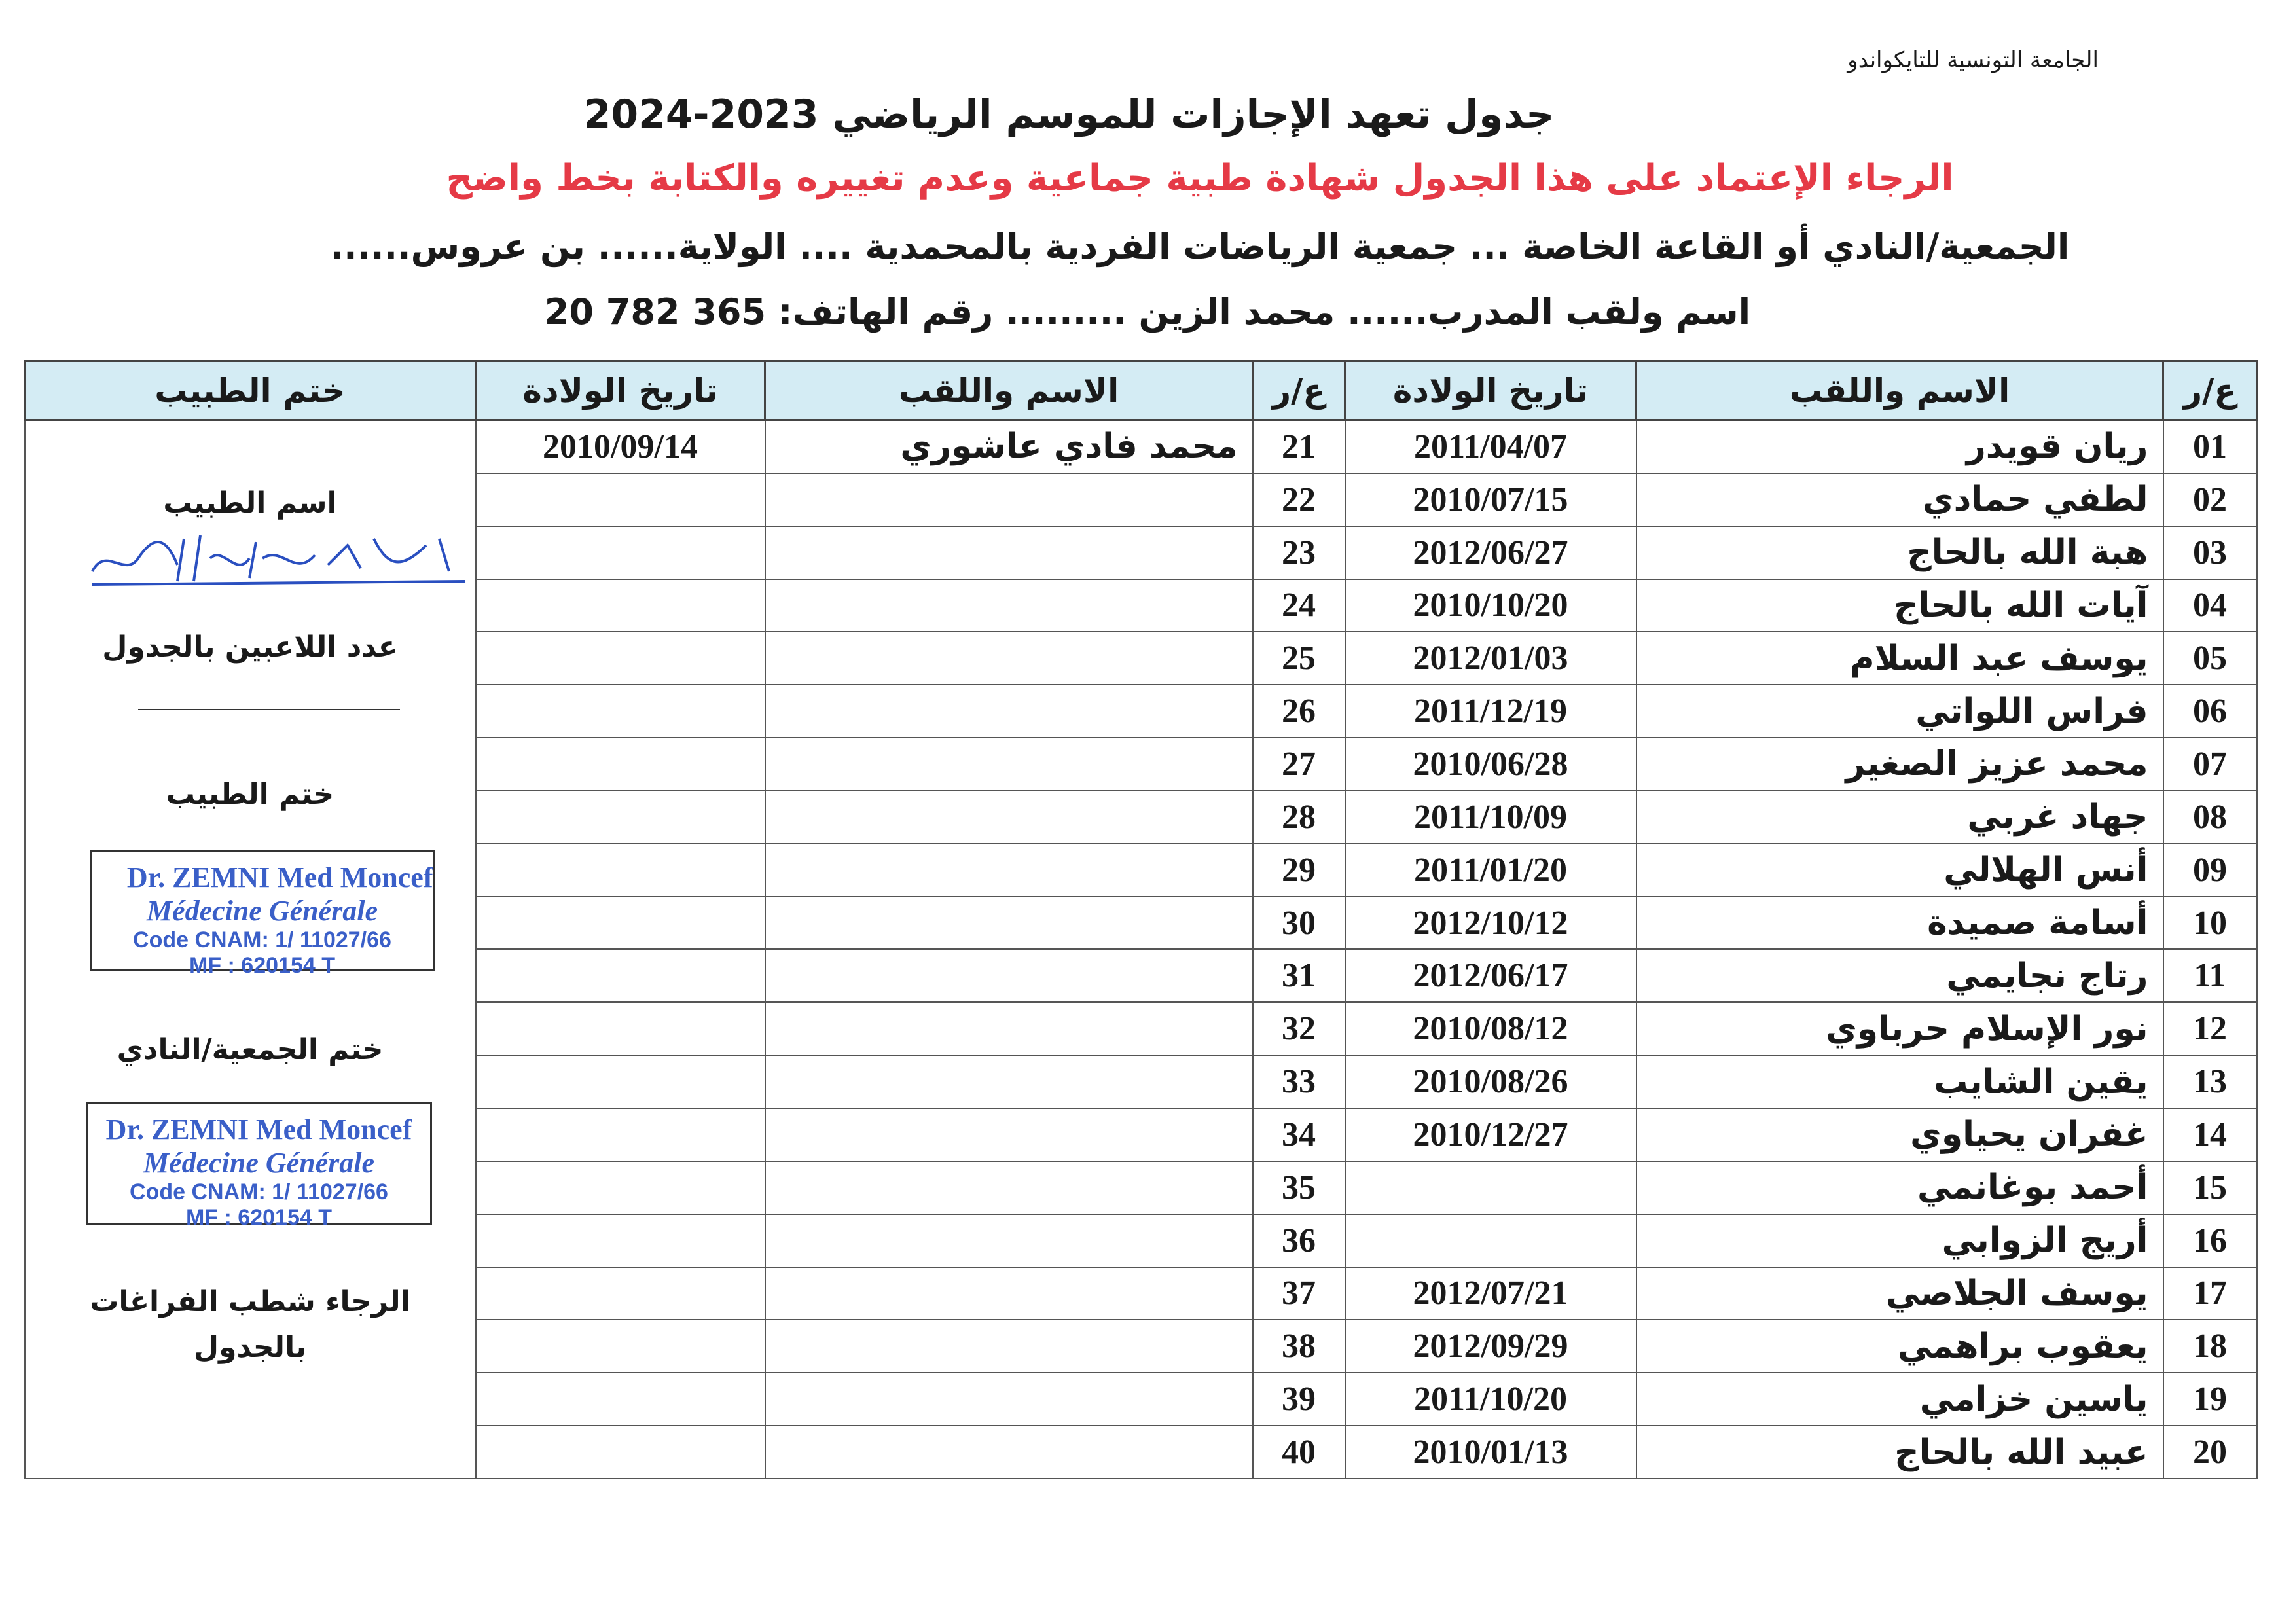  Describe the element at coordinates (1142, 605) in the screenshot. I see `table-row: 04 آيات الله بالحاج 2010/10/20 24` at that location.